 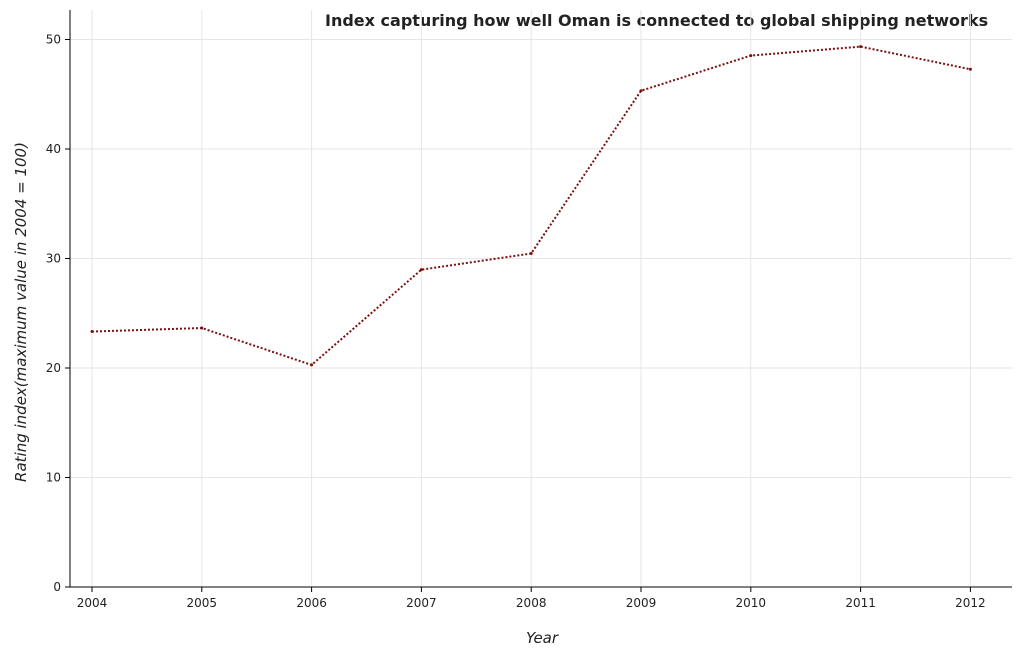 What do you see at coordinates (53, 478) in the screenshot?
I see `y-tick-label: 10` at bounding box center [53, 478].